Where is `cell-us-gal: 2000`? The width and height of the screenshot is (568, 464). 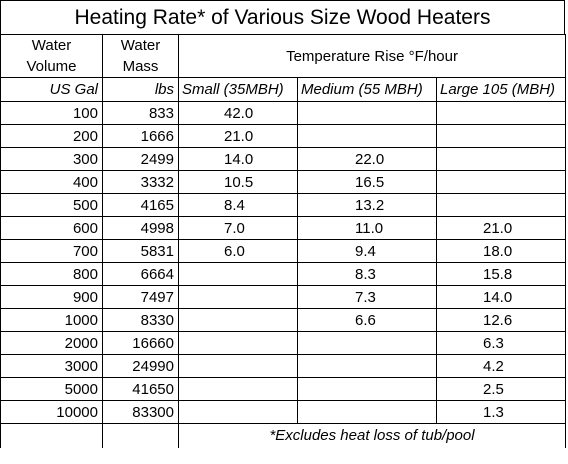
cell-us-gal: 2000 is located at coordinates (51, 343).